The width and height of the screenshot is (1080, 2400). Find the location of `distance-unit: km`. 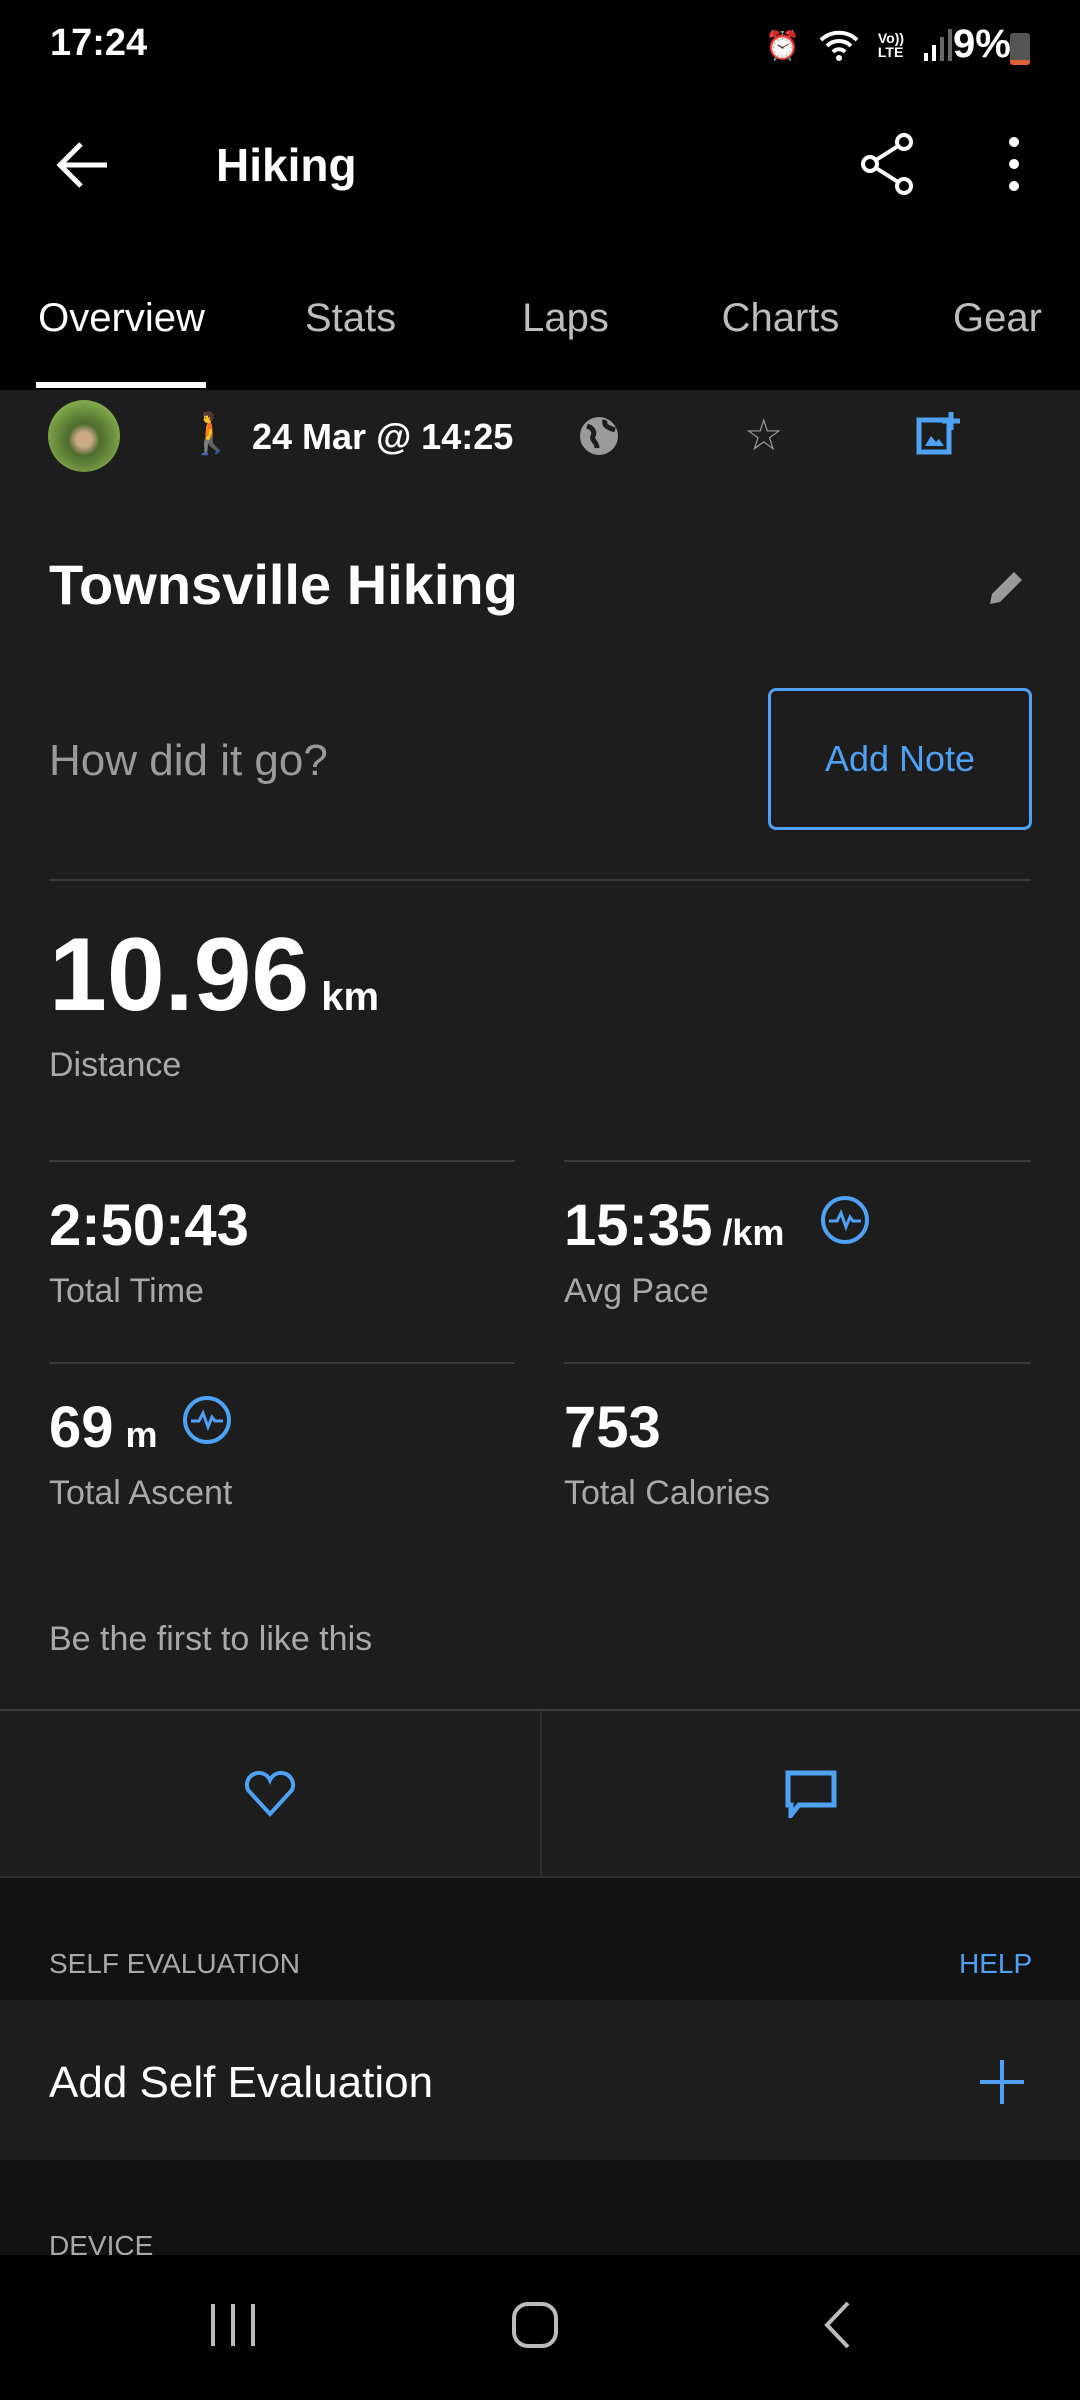

distance-unit: km is located at coordinates (350, 997).